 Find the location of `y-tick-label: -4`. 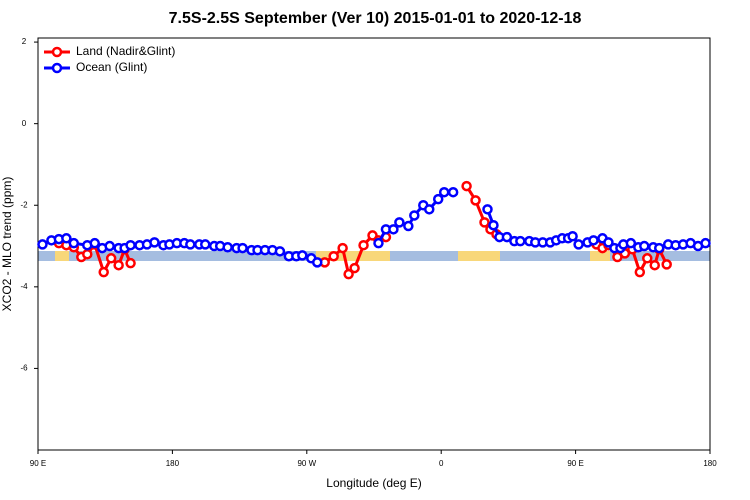

y-tick-label: -4 is located at coordinates (24, 286).